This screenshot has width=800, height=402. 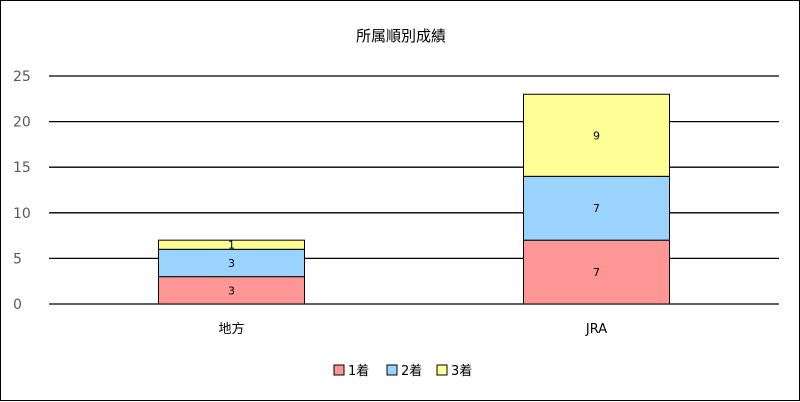 What do you see at coordinates (358, 371) in the screenshot?
I see `legend-label: 1着` at bounding box center [358, 371].